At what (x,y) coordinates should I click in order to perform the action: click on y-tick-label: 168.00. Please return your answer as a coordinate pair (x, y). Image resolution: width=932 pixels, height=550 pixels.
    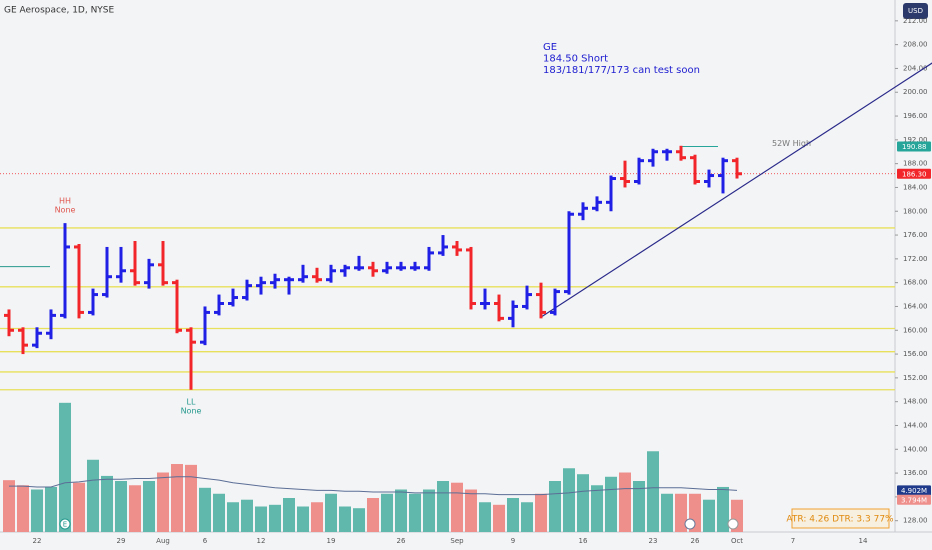
    Looking at the image, I should click on (915, 283).